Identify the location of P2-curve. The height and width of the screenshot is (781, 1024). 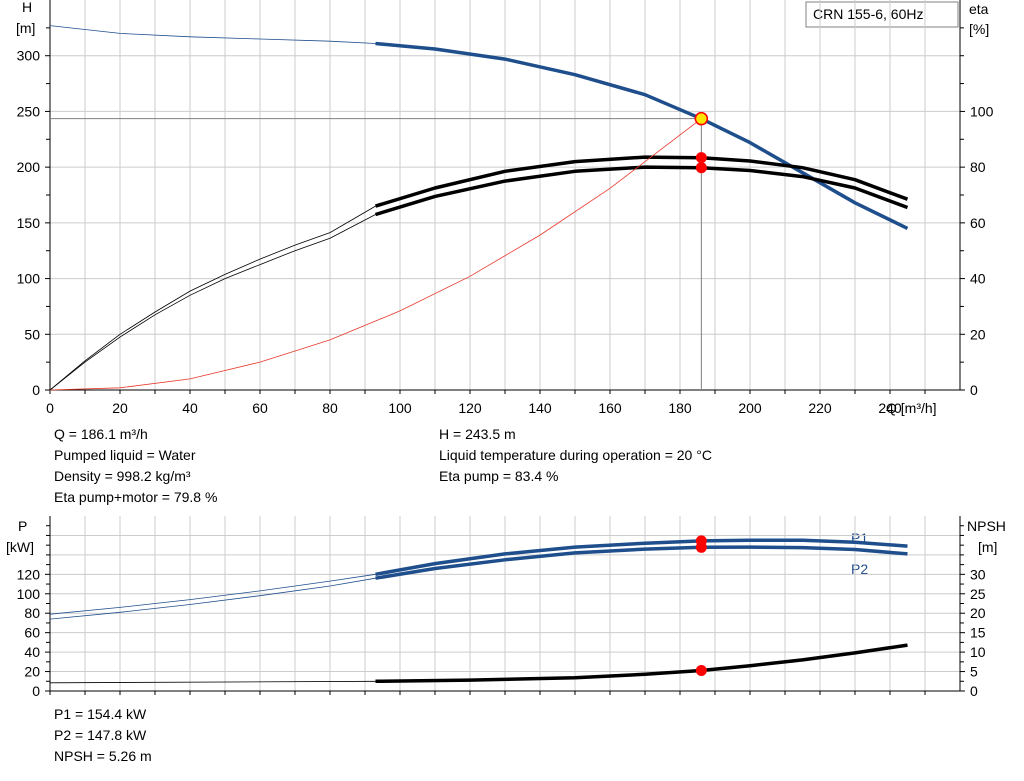
(641, 562).